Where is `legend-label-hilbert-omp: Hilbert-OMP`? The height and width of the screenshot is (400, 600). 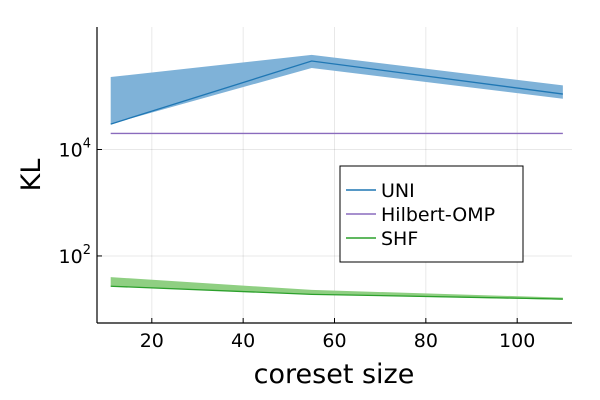 legend-label-hilbert-omp: Hilbert-OMP is located at coordinates (438, 215).